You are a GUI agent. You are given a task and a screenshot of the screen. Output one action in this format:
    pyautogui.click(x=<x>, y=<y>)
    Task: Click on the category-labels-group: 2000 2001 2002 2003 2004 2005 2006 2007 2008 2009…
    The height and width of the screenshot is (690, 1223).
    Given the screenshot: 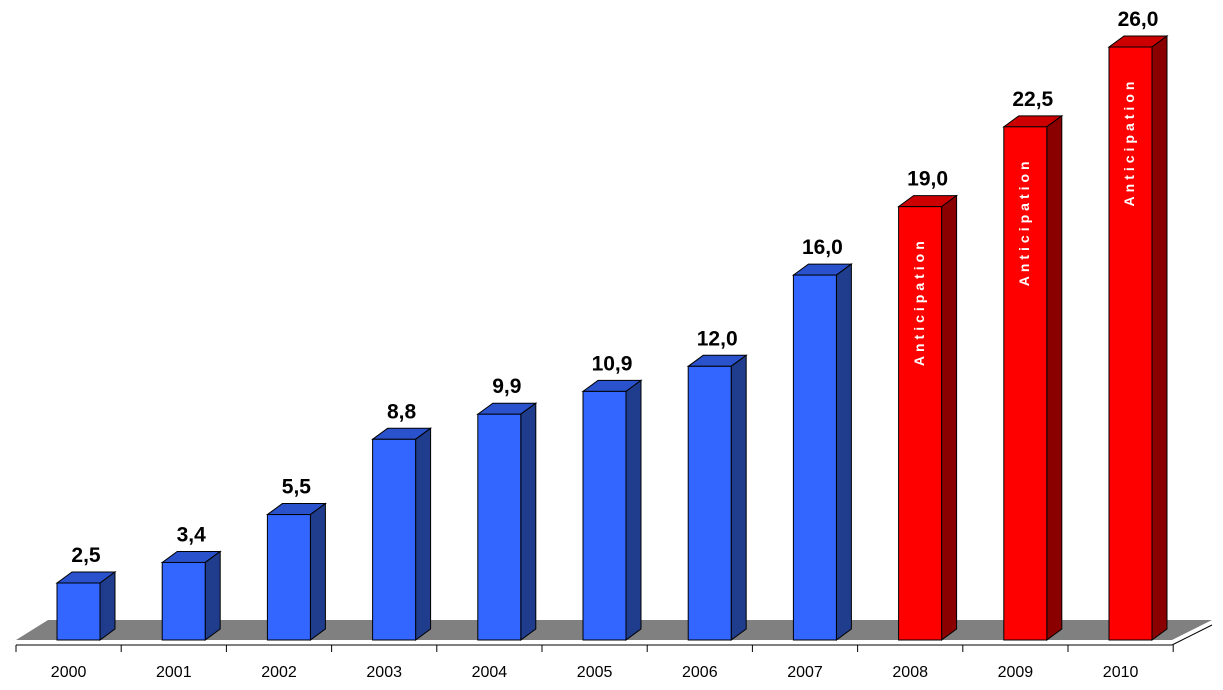 What is the action you would take?
    pyautogui.click(x=595, y=672)
    